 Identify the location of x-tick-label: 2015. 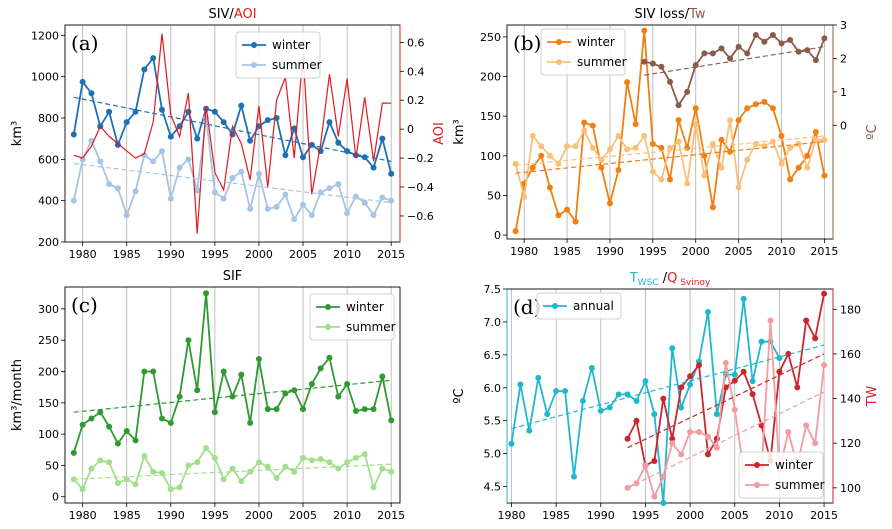
(824, 251).